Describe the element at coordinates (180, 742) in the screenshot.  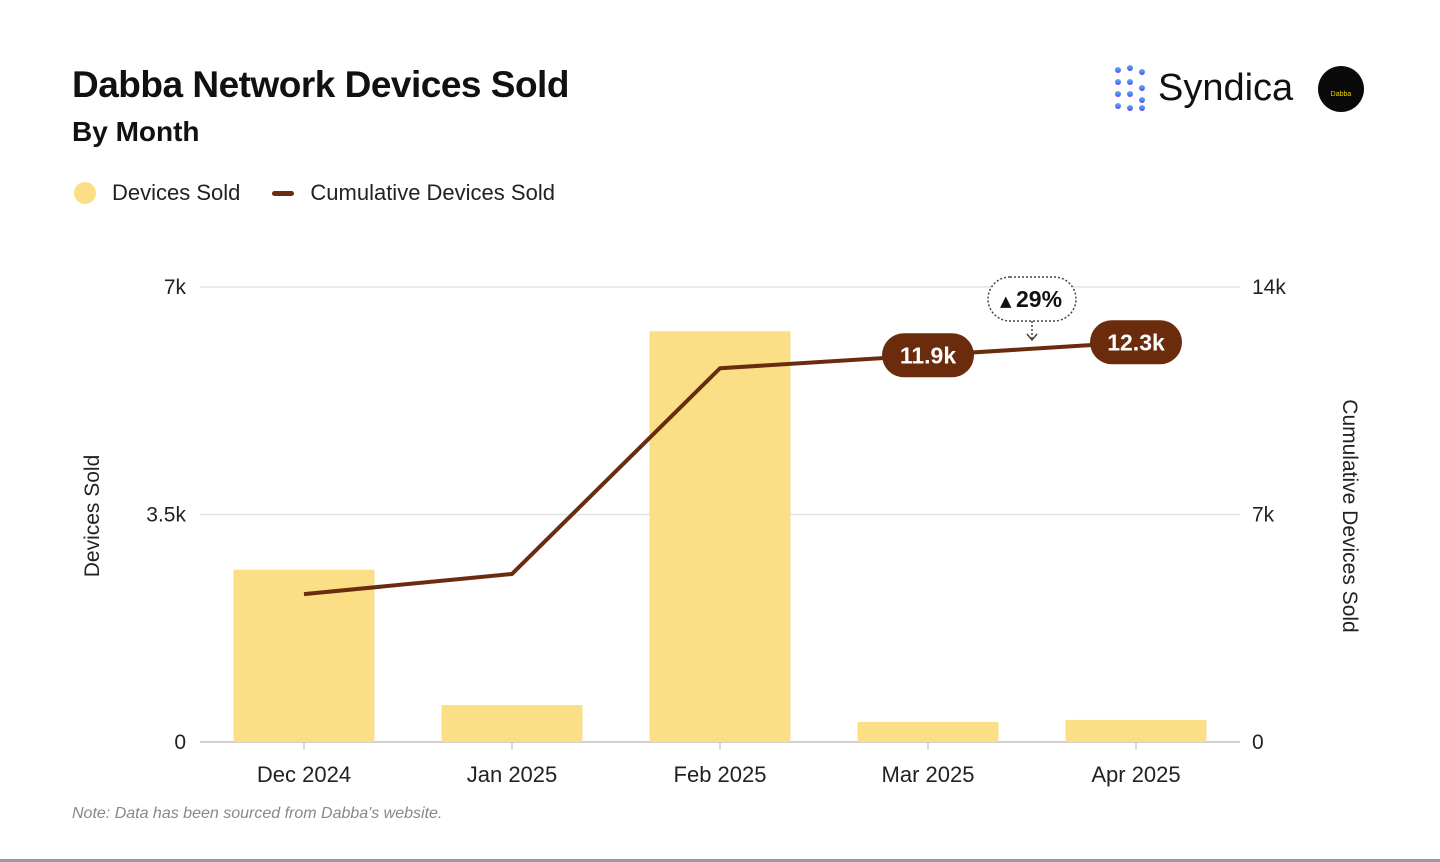
I see `y-tick-label: 0` at that location.